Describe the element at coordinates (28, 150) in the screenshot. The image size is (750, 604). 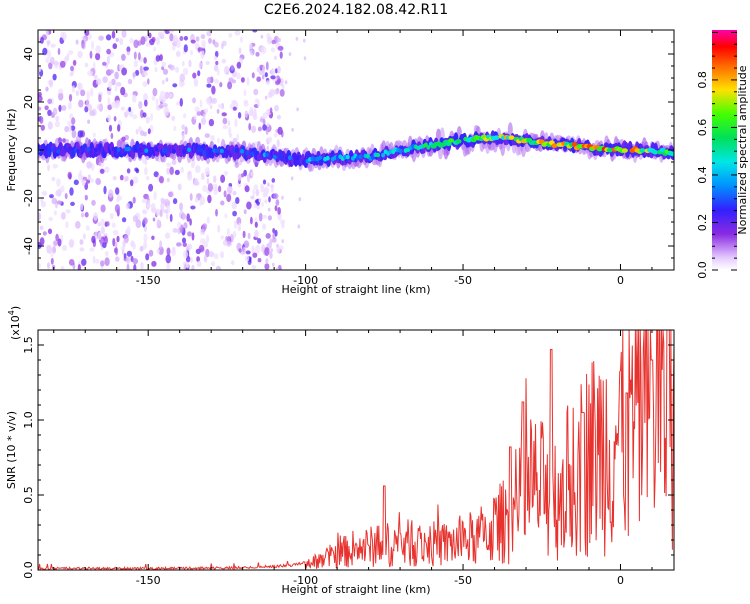
I see `y-tick-label: 0` at that location.